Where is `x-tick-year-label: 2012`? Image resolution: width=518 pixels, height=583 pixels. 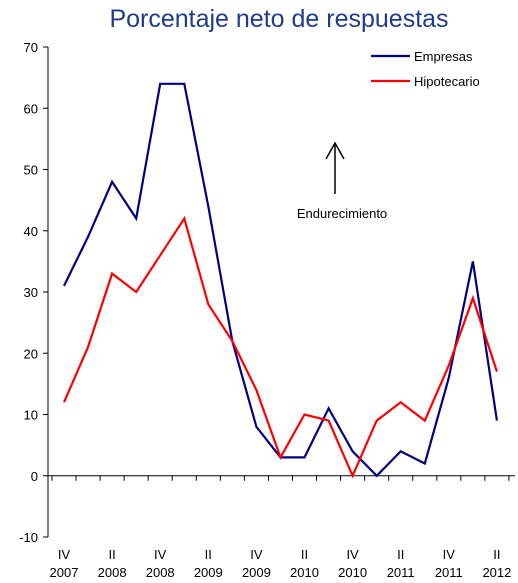 x-tick-year-label: 2012 is located at coordinates (496, 572).